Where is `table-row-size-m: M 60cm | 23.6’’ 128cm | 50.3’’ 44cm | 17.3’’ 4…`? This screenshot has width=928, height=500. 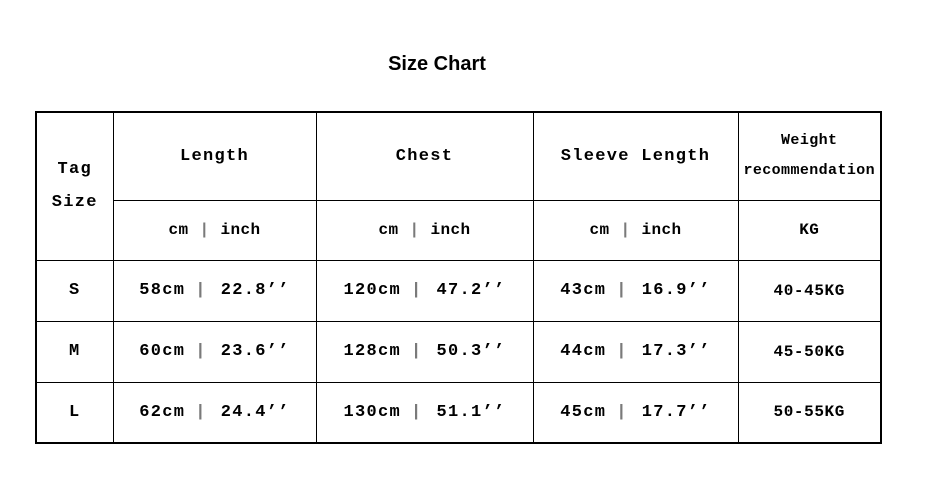
table-row-size-m: M 60cm | 23.6’’ 128cm | 50.3’’ 44cm | 17.3’’ 4… is located at coordinates (458, 351).